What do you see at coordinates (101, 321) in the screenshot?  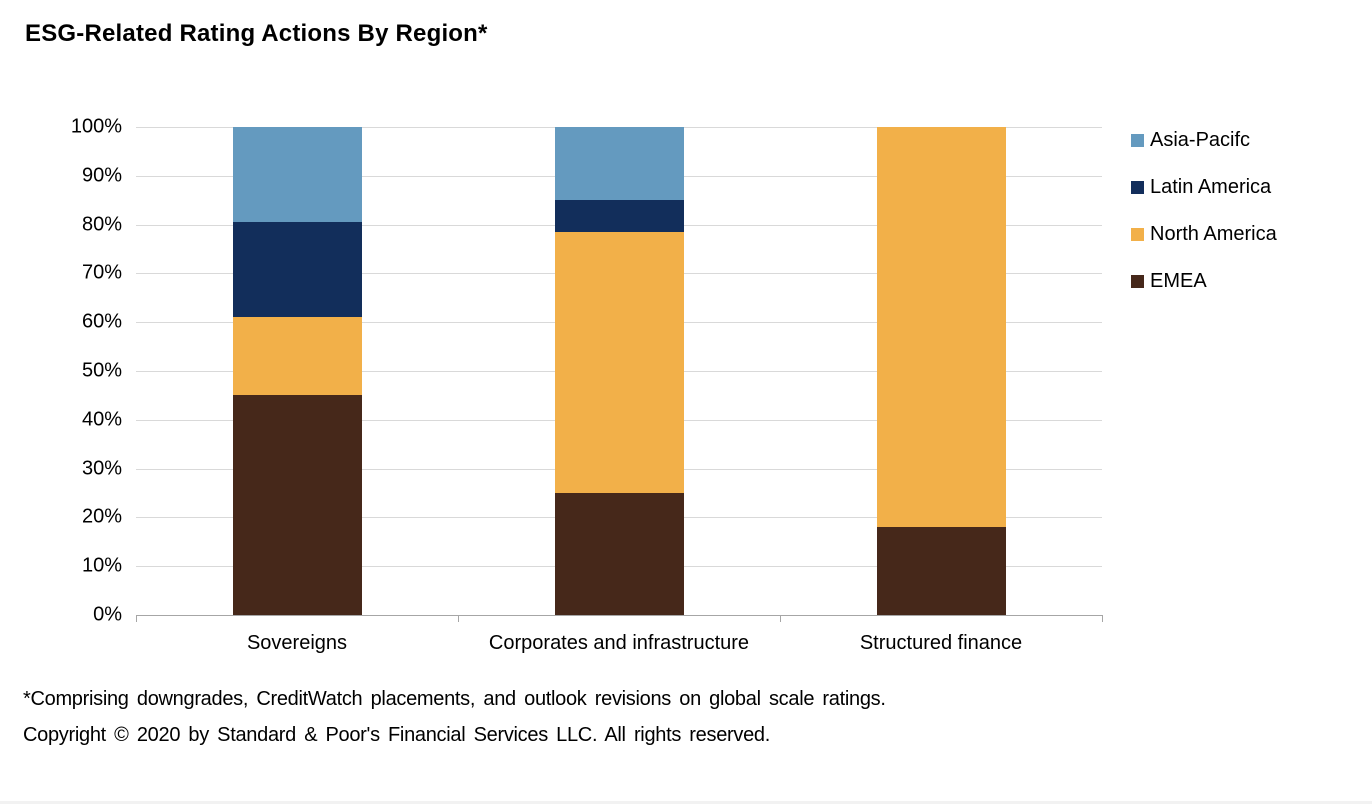 I see `y-tick-label: 60%` at bounding box center [101, 321].